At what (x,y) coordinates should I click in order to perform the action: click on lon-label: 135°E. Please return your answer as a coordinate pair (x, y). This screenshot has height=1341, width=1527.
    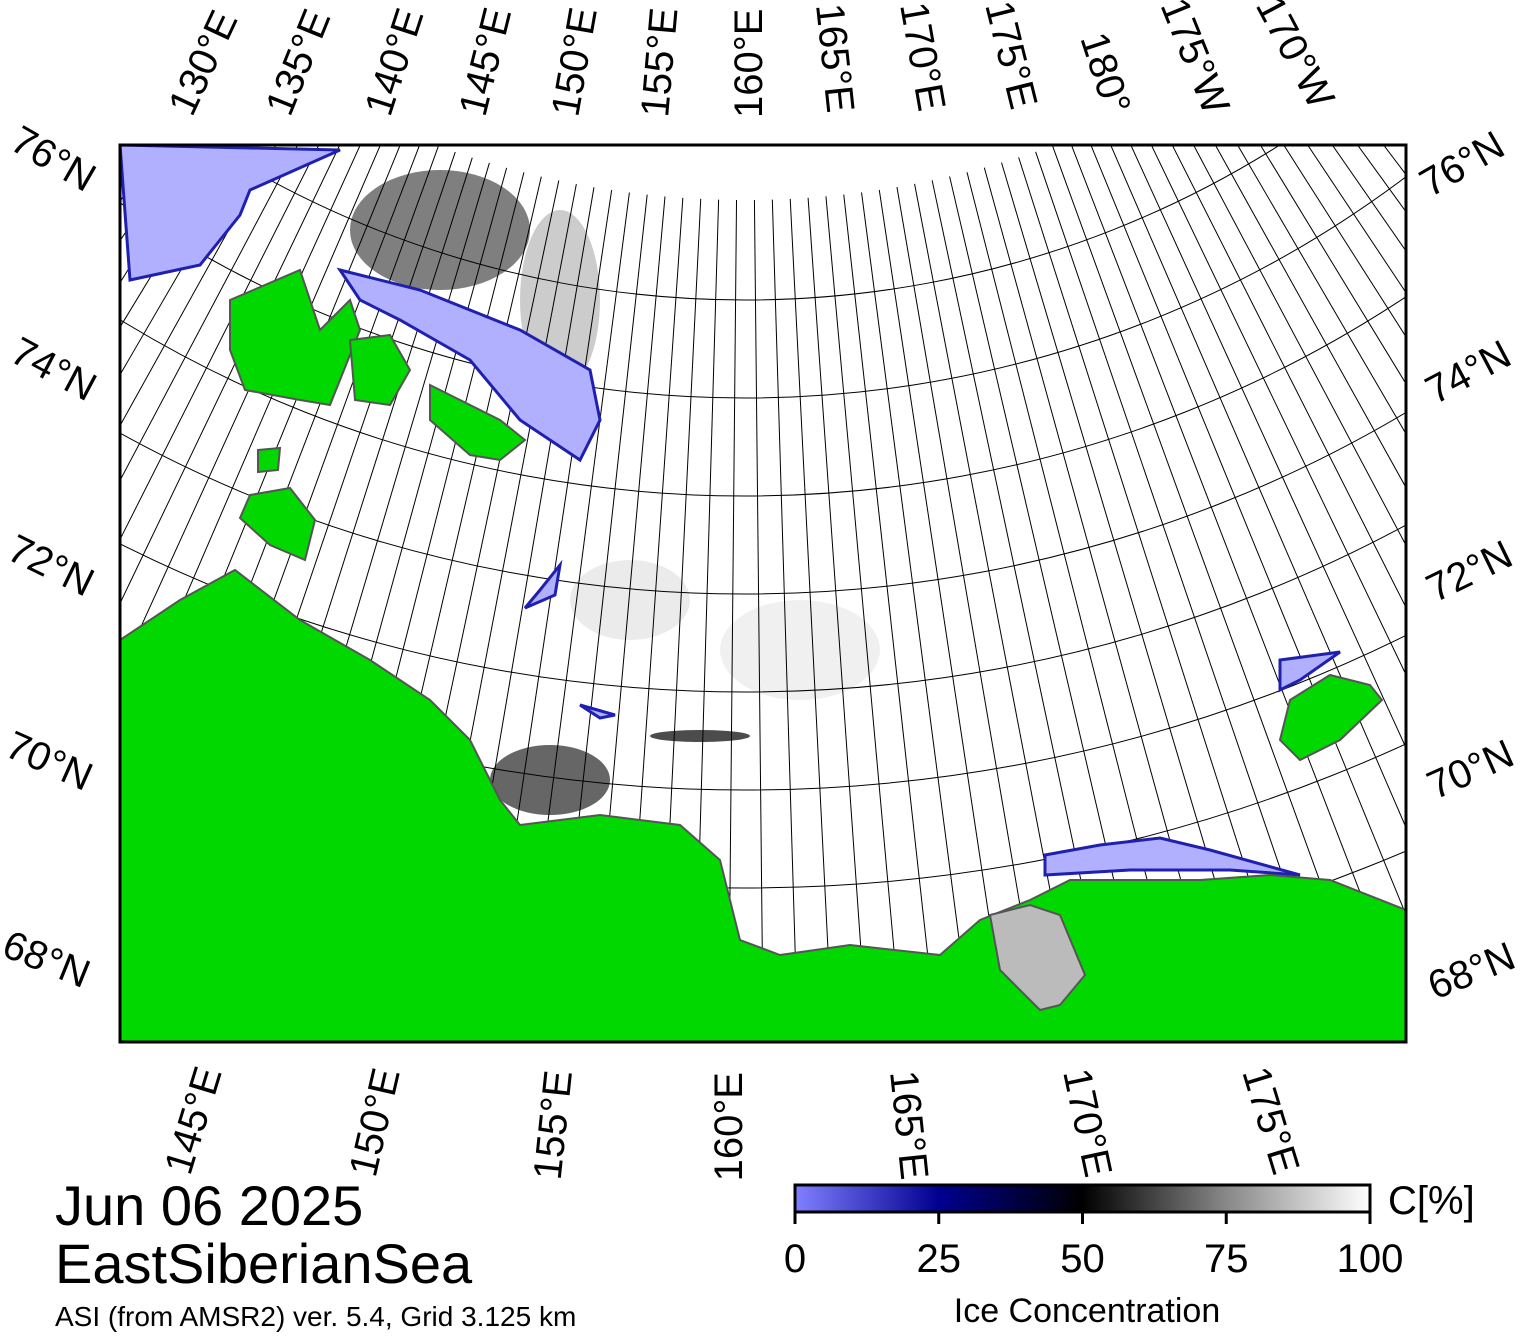
    Looking at the image, I should click on (299, 62).